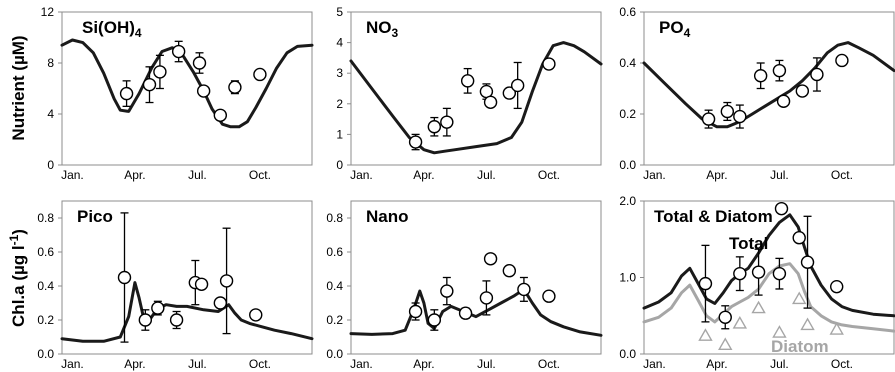 The image size is (895, 372). I want to click on annotation-total: Total, so click(748, 243).